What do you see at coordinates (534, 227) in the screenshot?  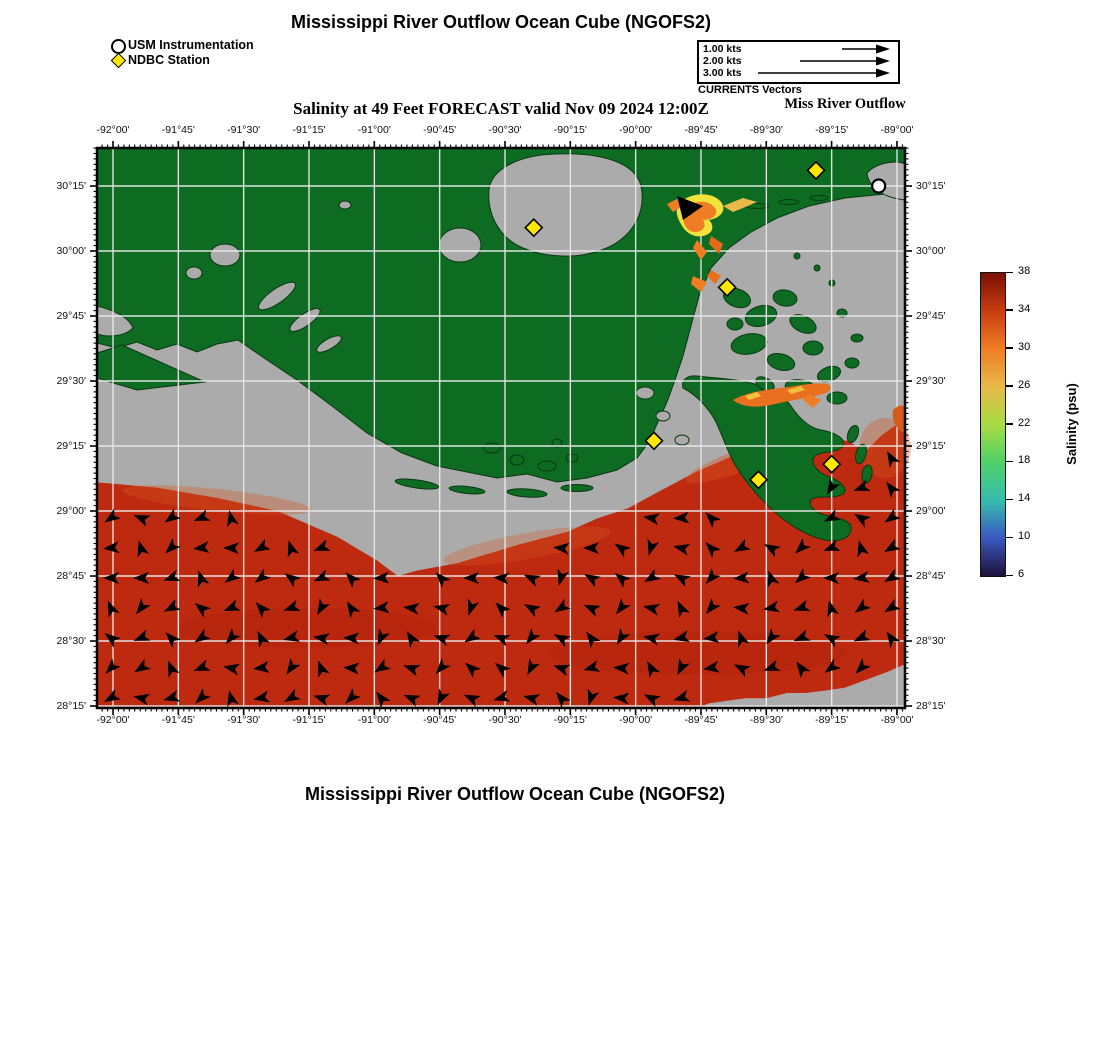 I see `ndbc-station-marker` at bounding box center [534, 227].